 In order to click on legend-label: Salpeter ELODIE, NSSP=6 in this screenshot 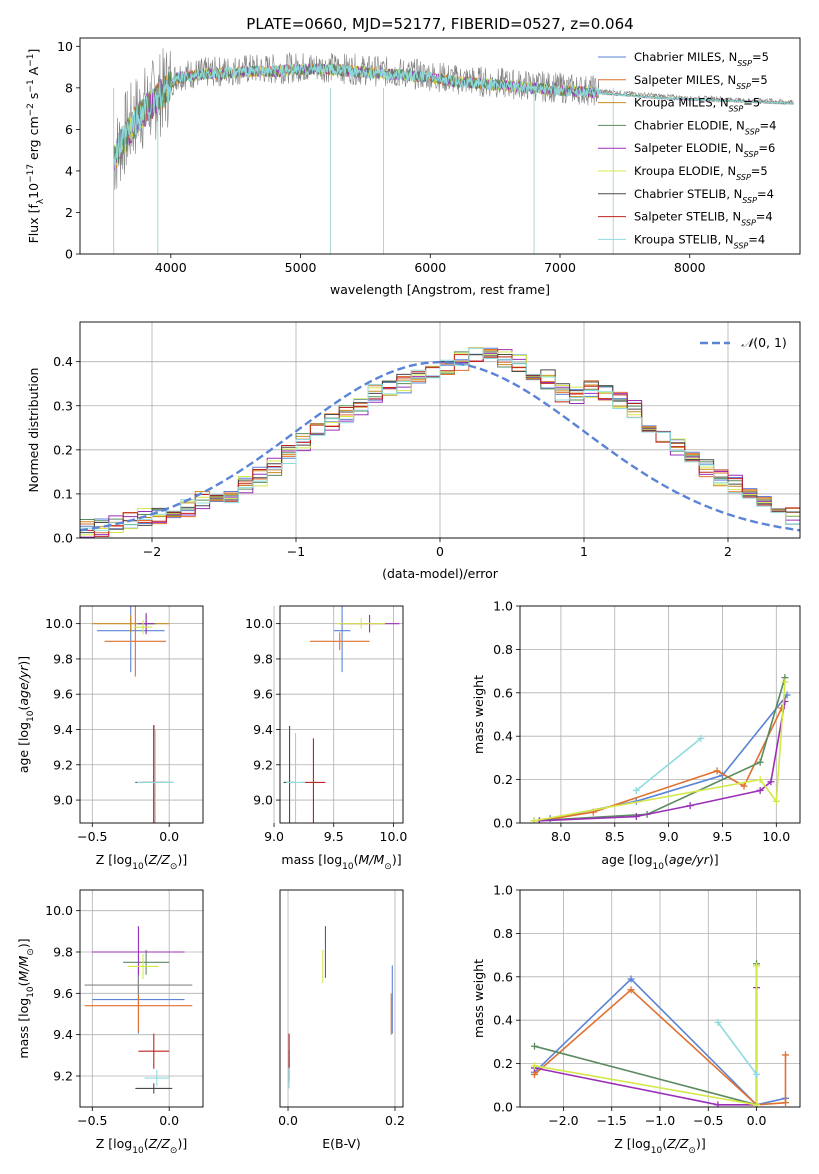, I will do `click(704, 150)`.